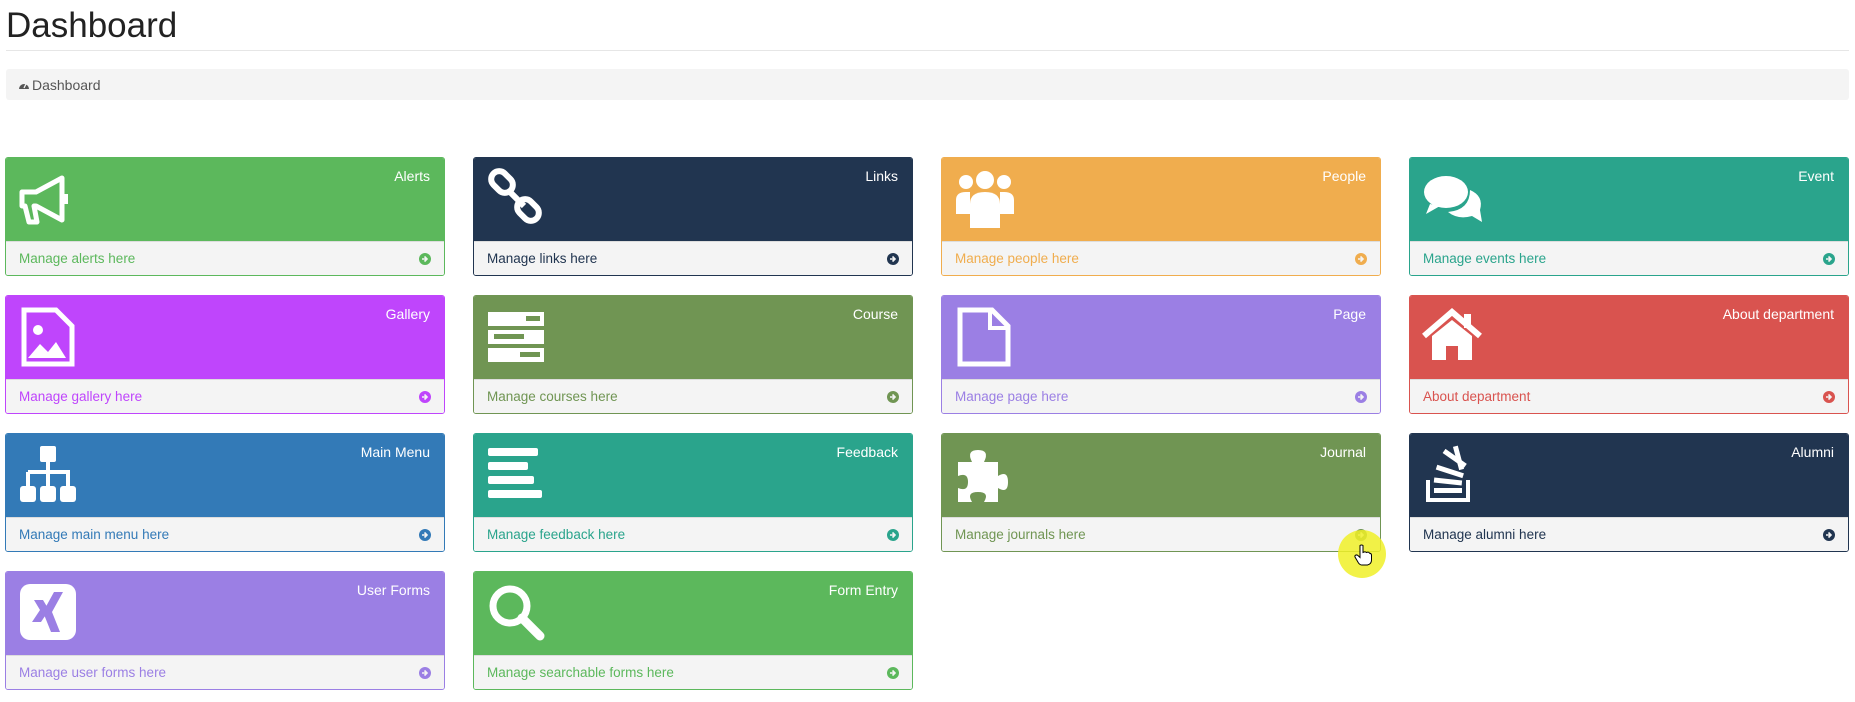  Describe the element at coordinates (1161, 396) in the screenshot. I see `card-footer-link: Manage page here` at that location.